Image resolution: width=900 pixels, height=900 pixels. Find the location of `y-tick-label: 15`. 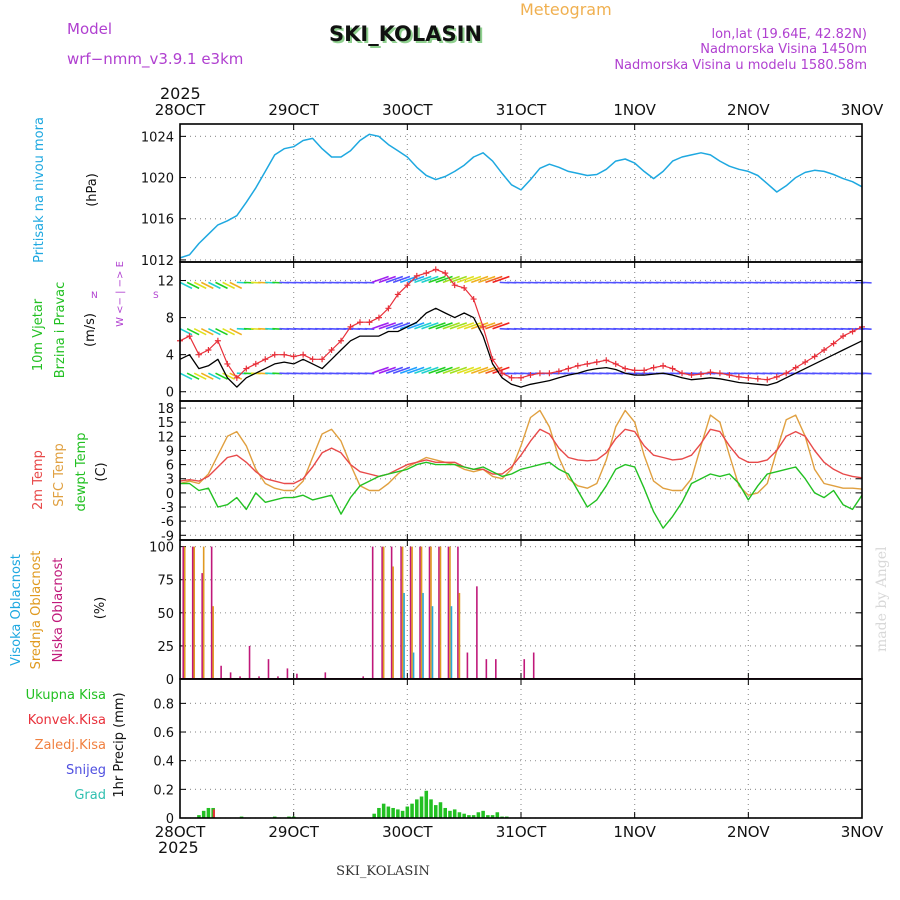

y-tick-label: 15 is located at coordinates (165, 423).